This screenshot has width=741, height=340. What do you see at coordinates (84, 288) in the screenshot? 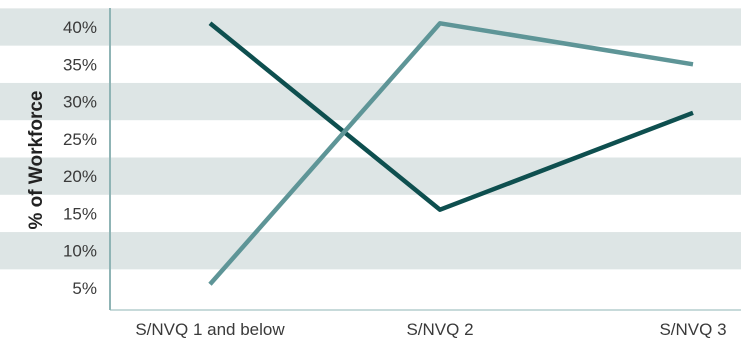
I see `y-tick-label: 5%` at bounding box center [84, 288].